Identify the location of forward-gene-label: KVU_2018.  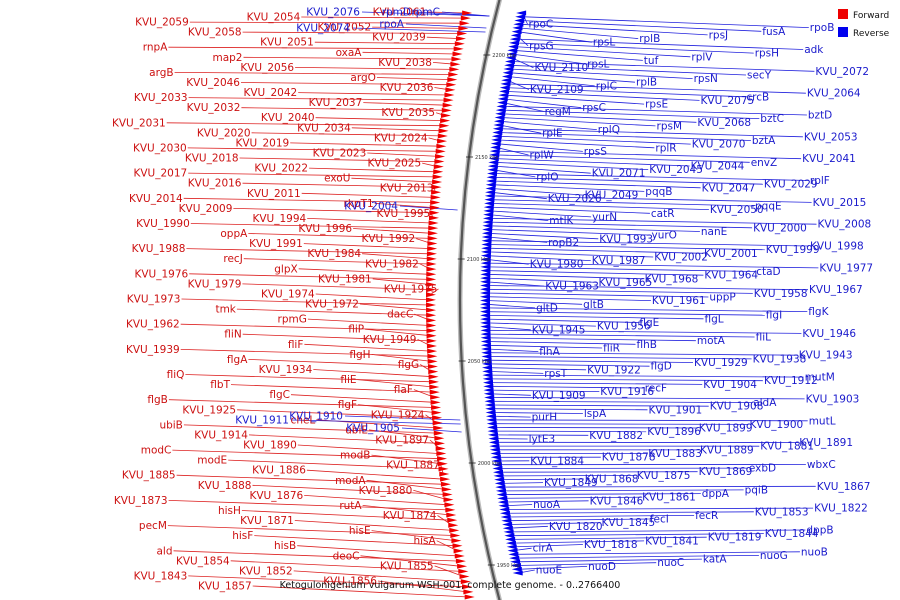
(212, 159).